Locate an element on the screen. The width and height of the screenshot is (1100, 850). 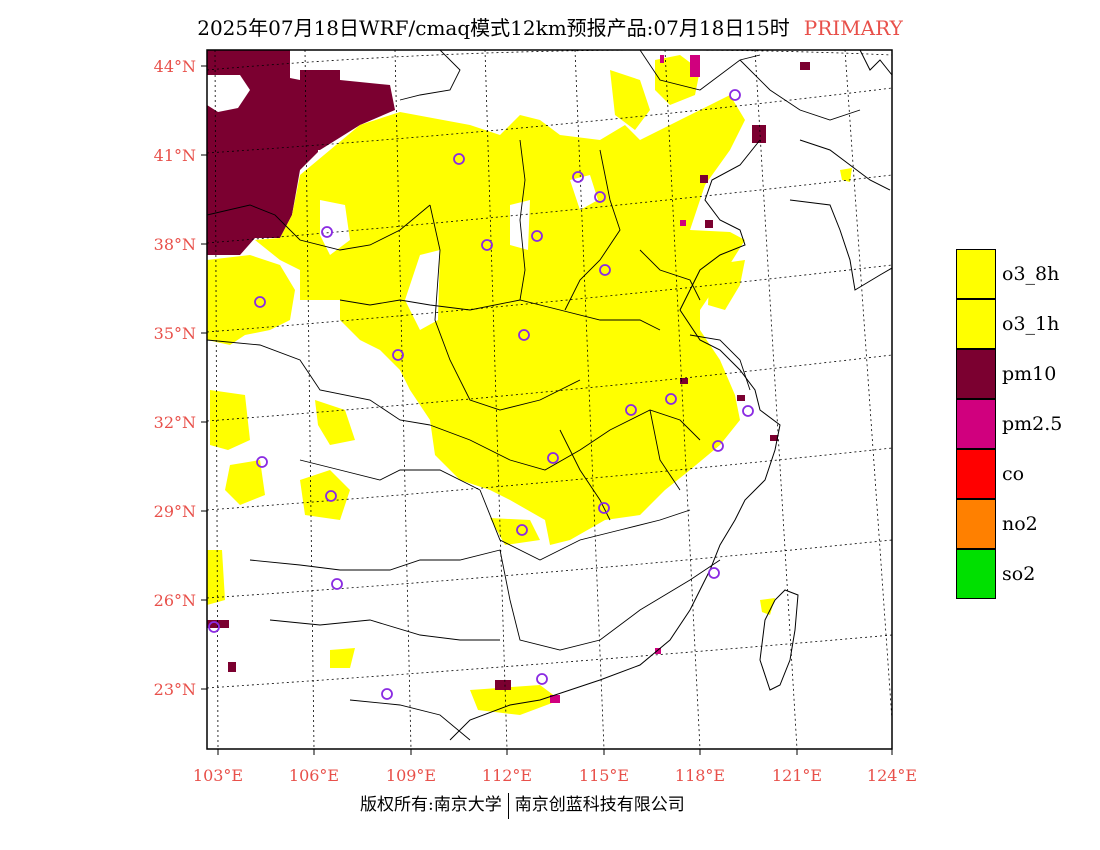
title-tag: PRIMARY is located at coordinates (853, 28).